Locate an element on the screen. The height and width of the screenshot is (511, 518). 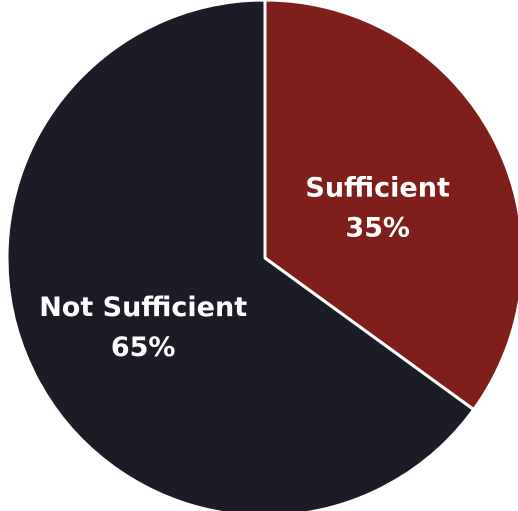
slice-label-sufficient: Sufficient is located at coordinates (377, 188).